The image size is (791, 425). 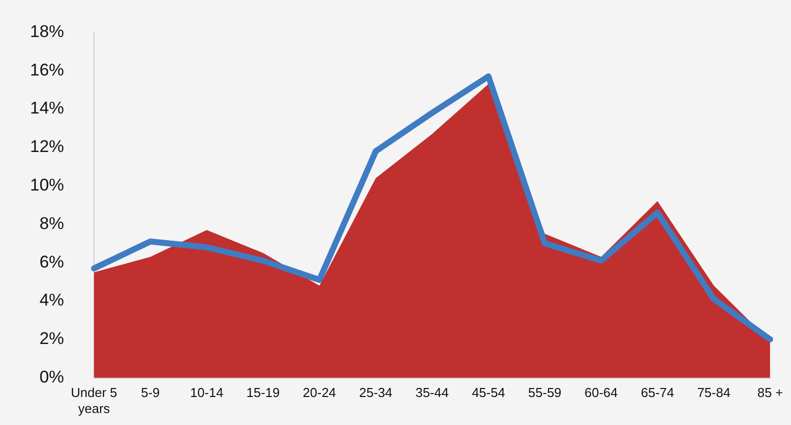 What do you see at coordinates (47, 31) in the screenshot?
I see `y-tick-label: 18%` at bounding box center [47, 31].